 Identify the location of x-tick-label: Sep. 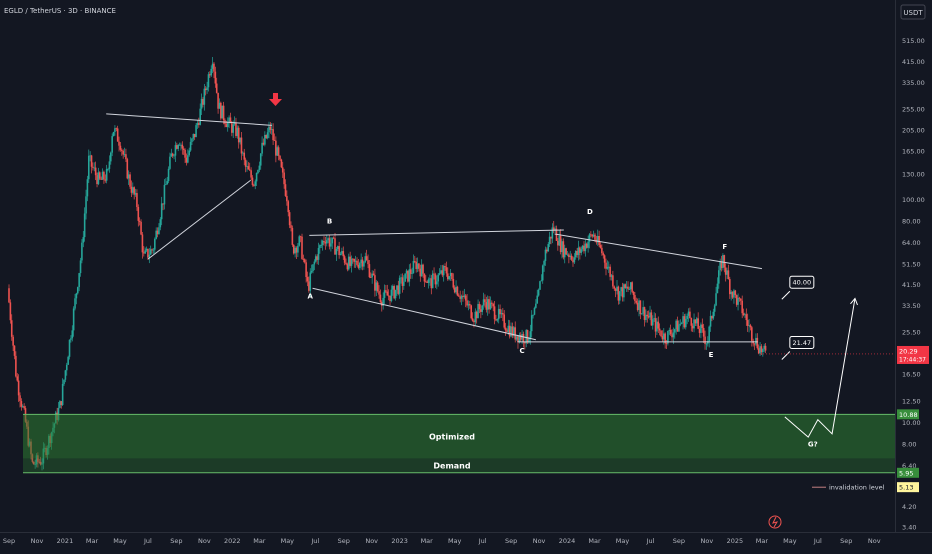
(679, 541).